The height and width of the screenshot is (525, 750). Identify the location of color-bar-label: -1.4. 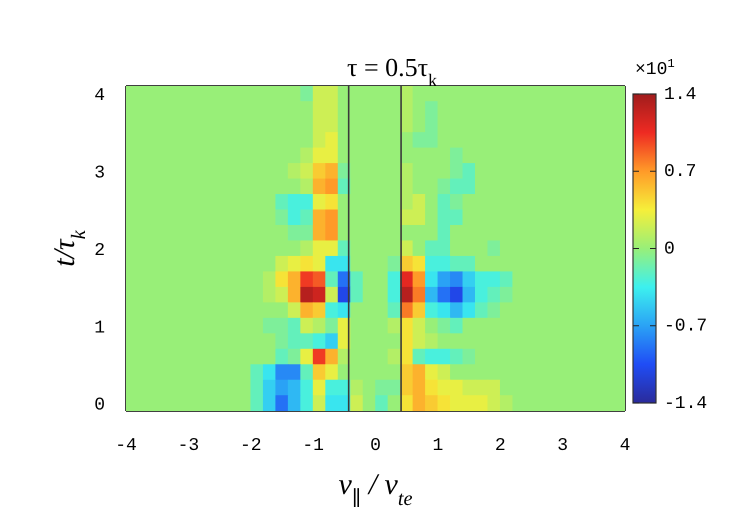
(686, 404).